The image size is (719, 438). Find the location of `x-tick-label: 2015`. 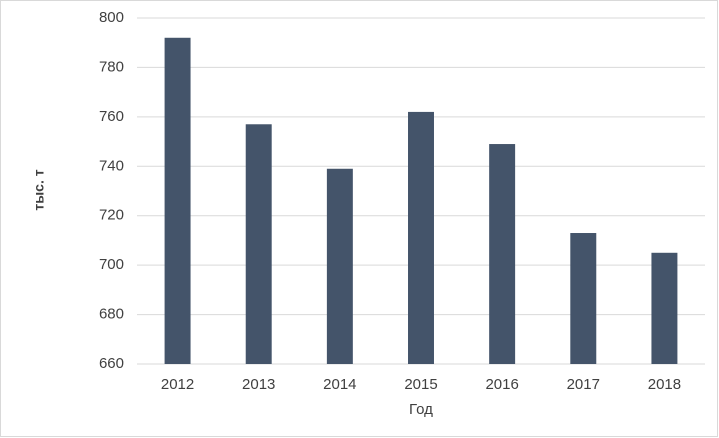

x-tick-label: 2015 is located at coordinates (420, 384).